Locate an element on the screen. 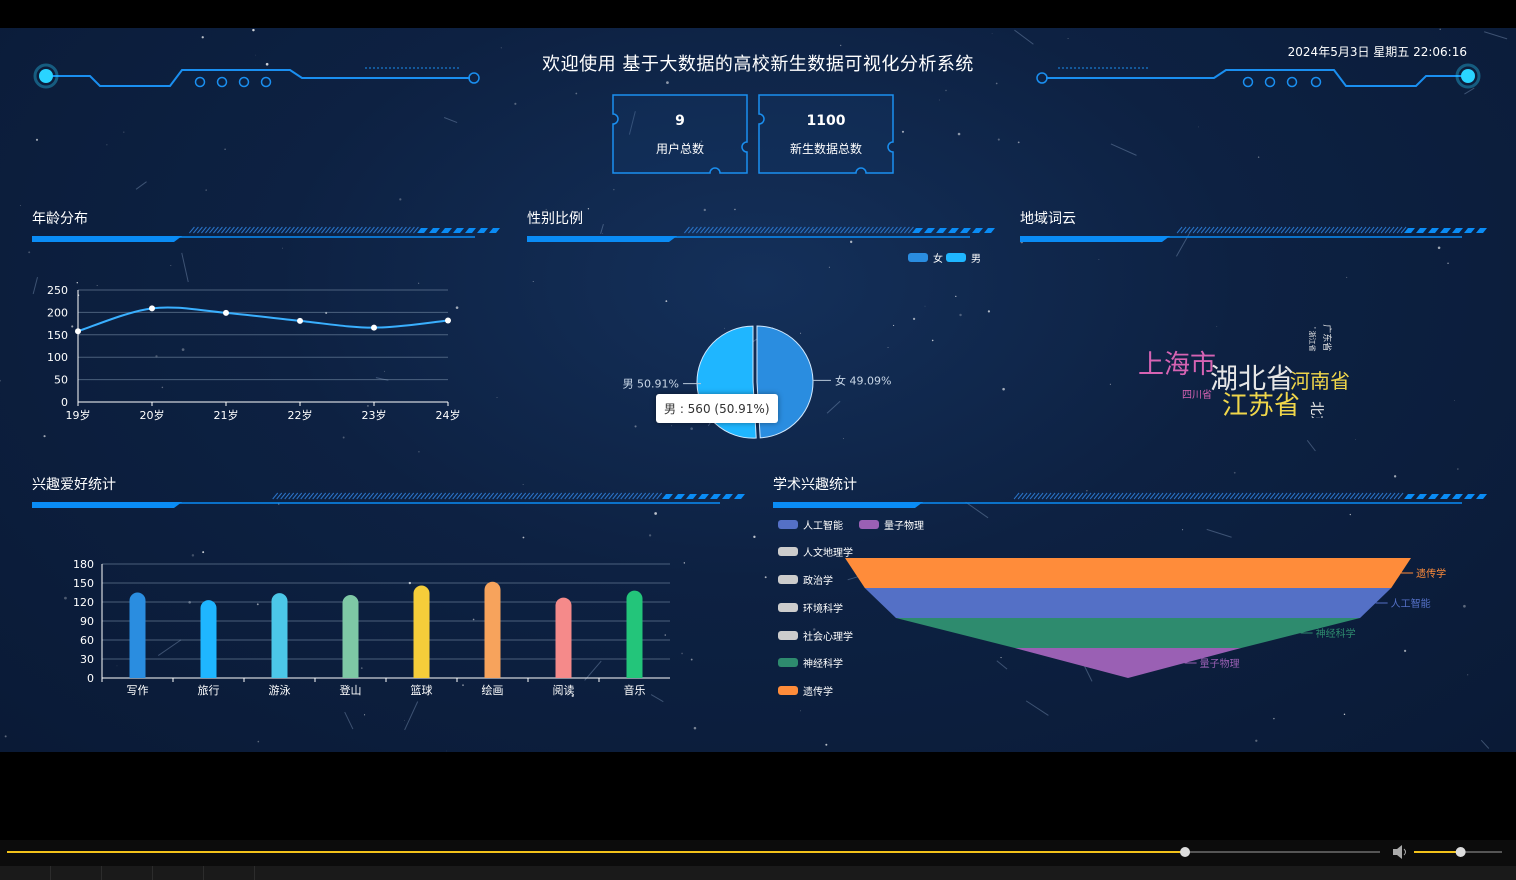 The width and height of the screenshot is (1516, 880). legend-male: 男 is located at coordinates (963, 257).